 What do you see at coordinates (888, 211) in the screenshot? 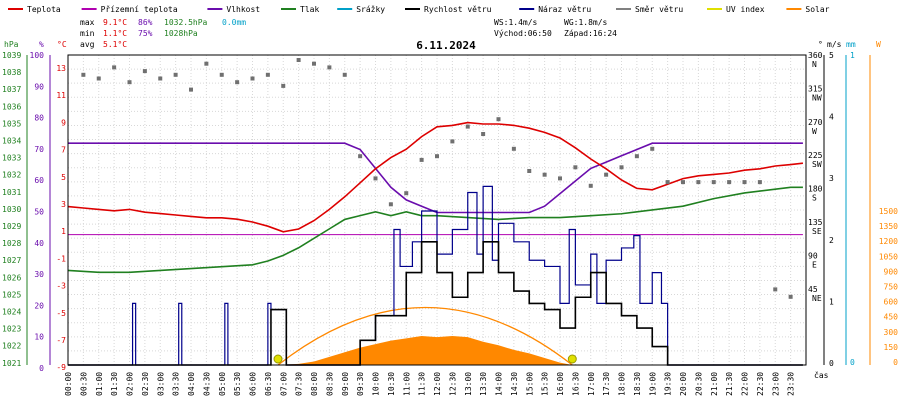
I see `w-tick-label: 1500` at bounding box center [888, 211].